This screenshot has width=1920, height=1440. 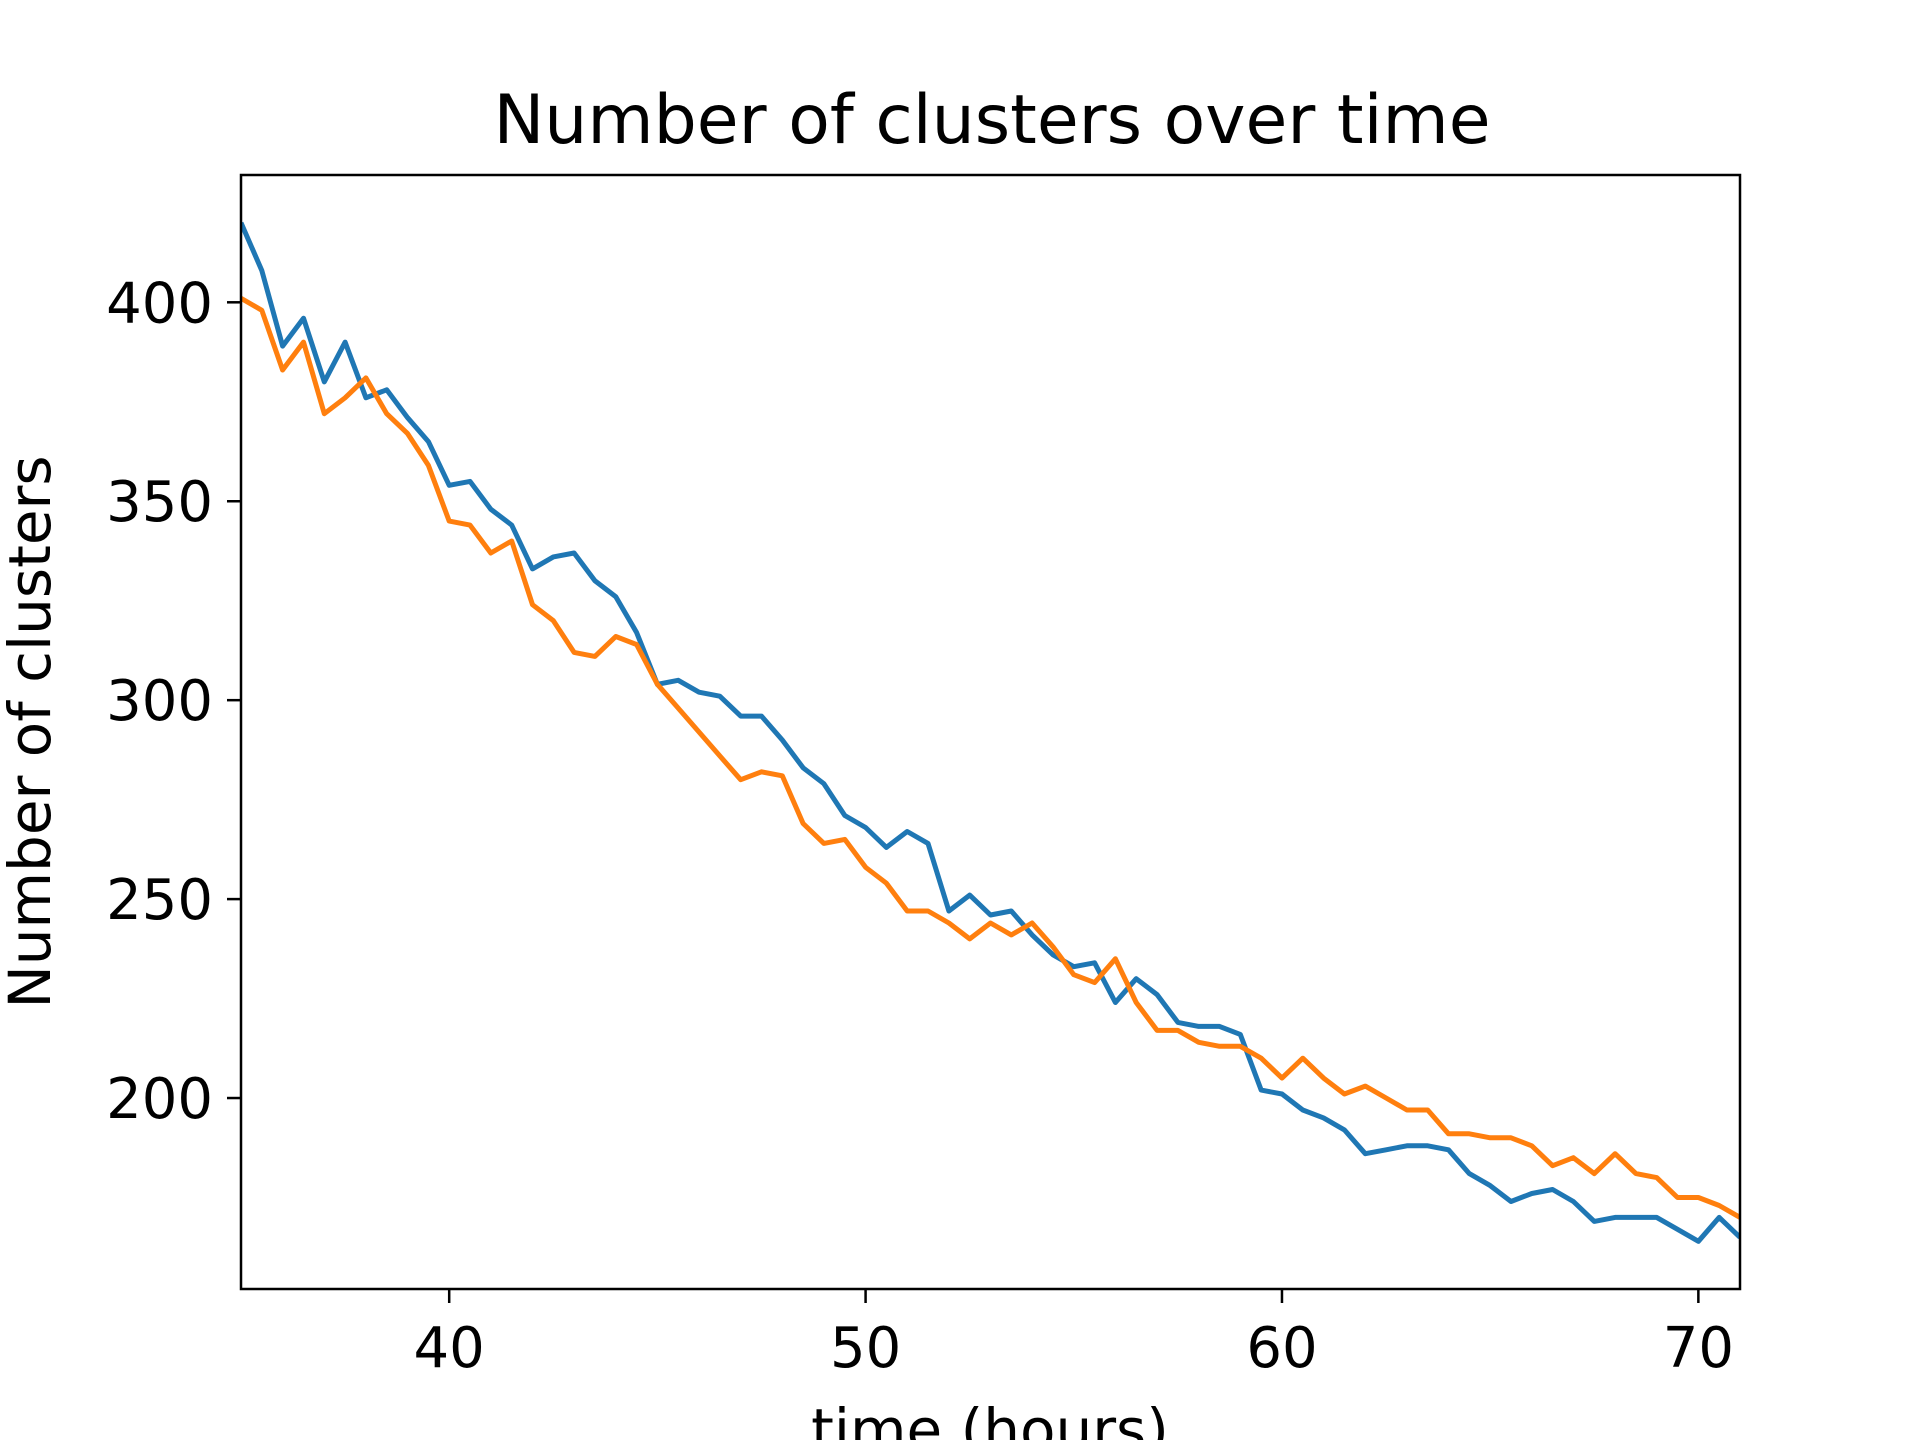 What do you see at coordinates (865, 1348) in the screenshot?
I see `x-tick-label: 50` at bounding box center [865, 1348].